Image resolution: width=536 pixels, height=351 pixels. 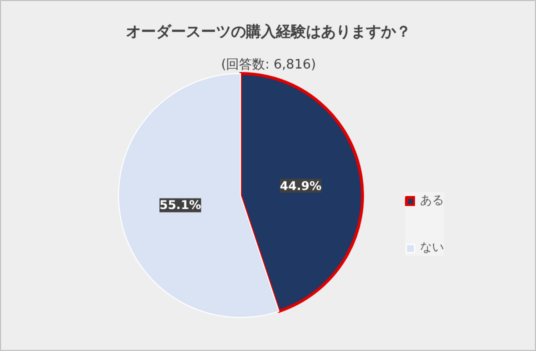 What do you see at coordinates (268, 65) in the screenshot?
I see `chart-subtitle: (回答数: 6,816)` at bounding box center [268, 65].